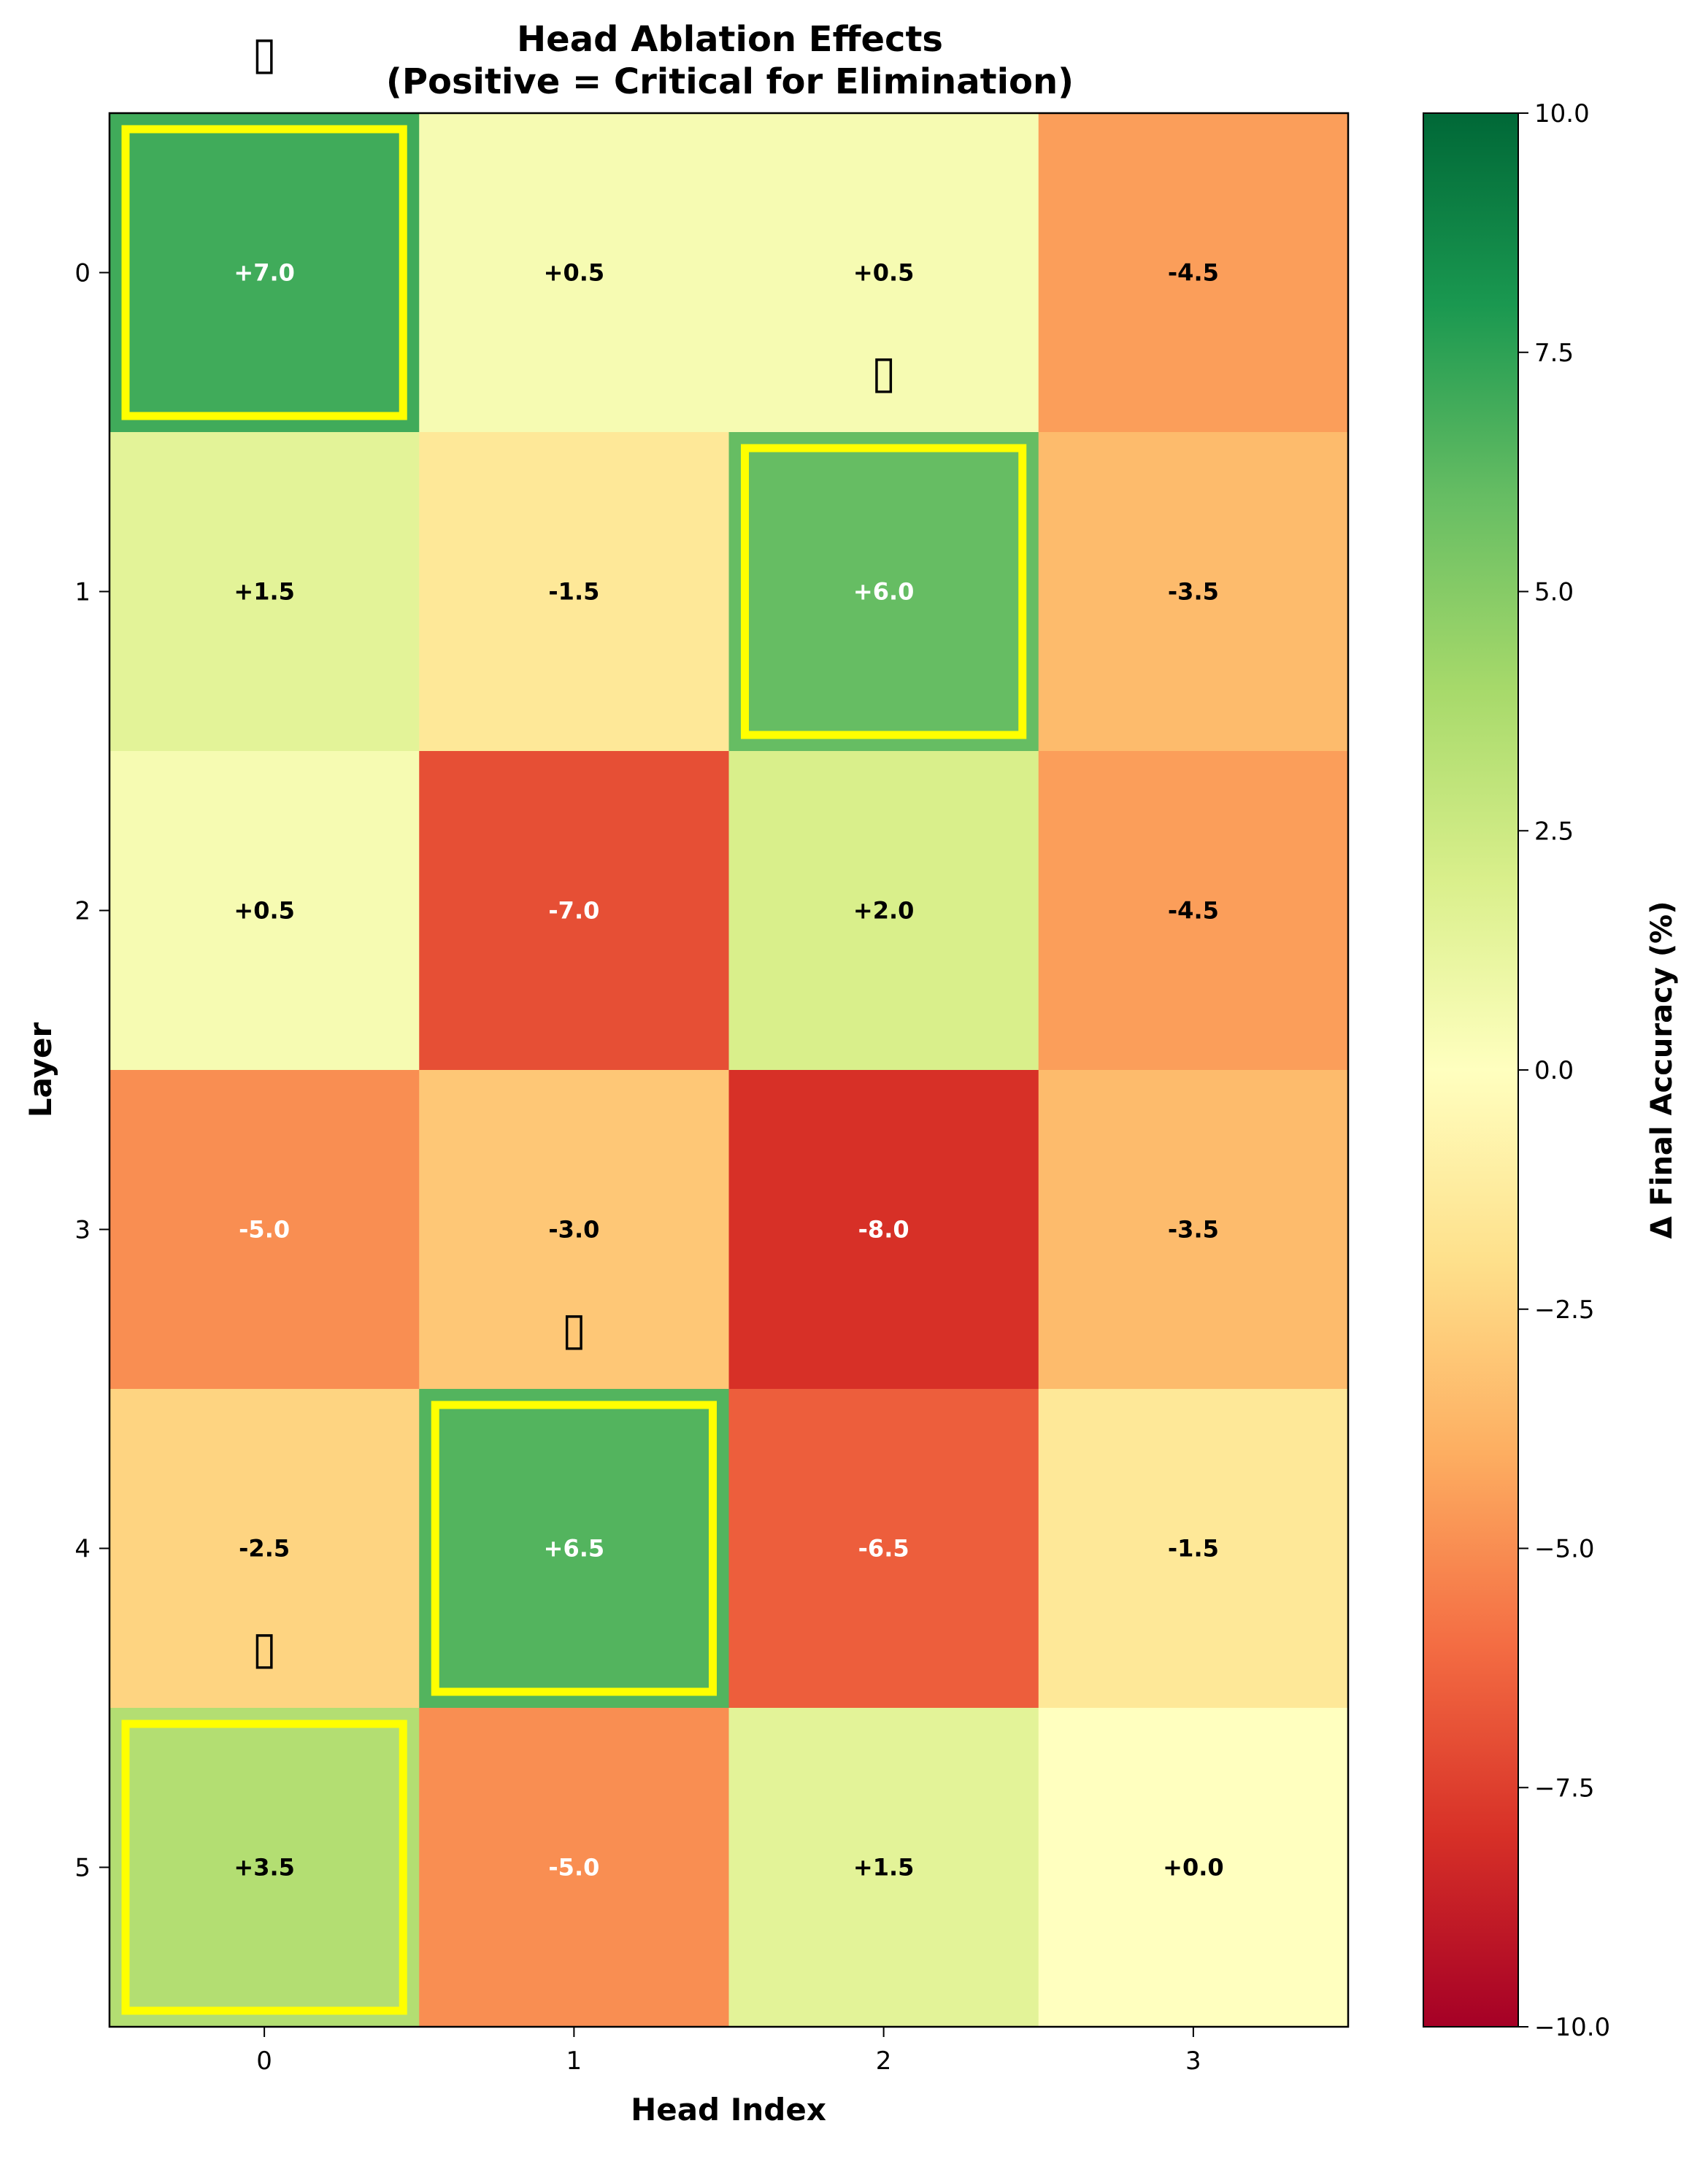  I want to click on x-tick-label: 3, so click(1193, 2061).